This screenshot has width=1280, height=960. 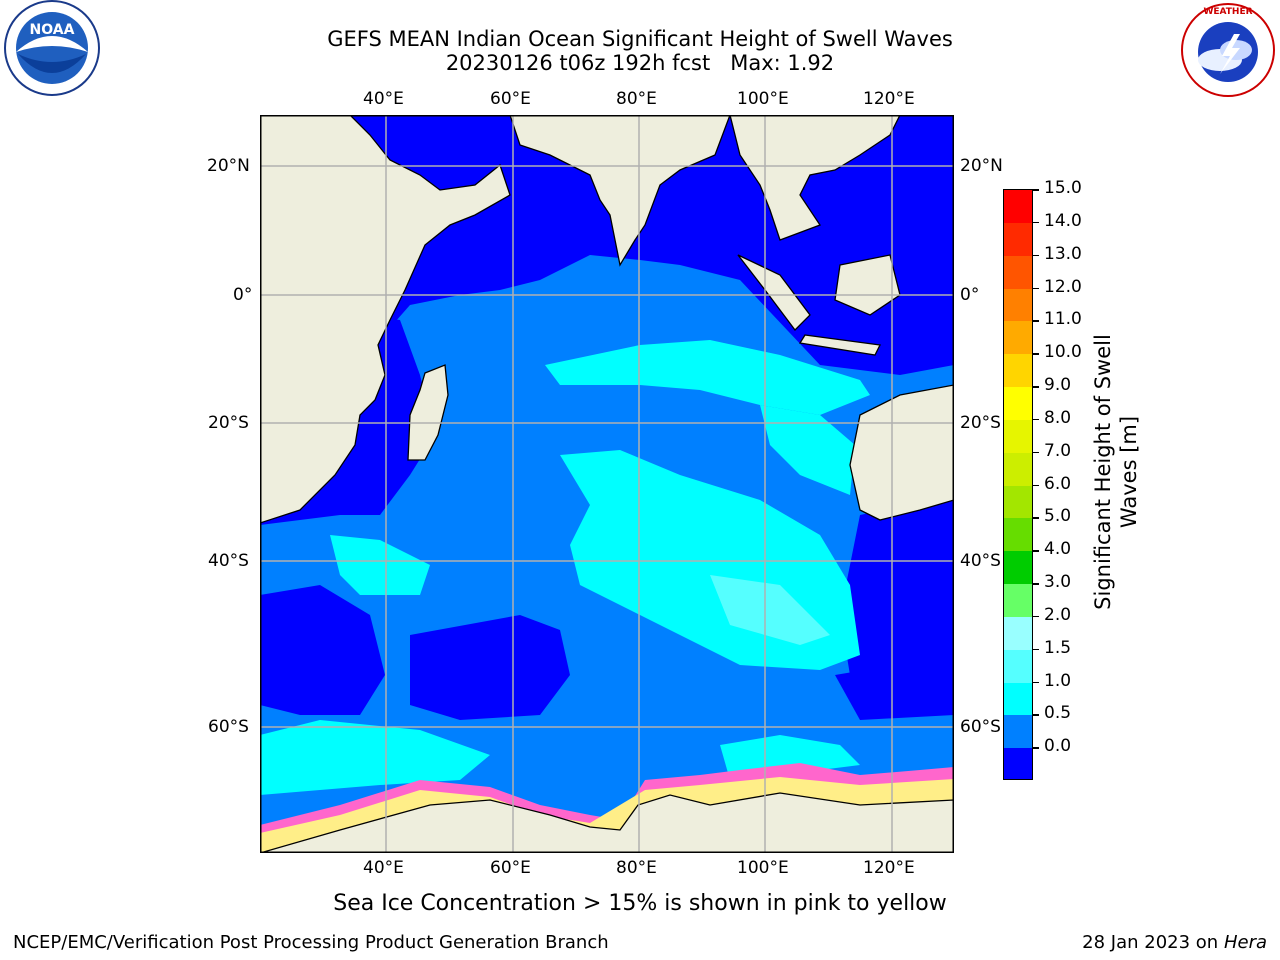 What do you see at coordinates (1228, 50) in the screenshot?
I see `nws-logo: WEATHER` at bounding box center [1228, 50].